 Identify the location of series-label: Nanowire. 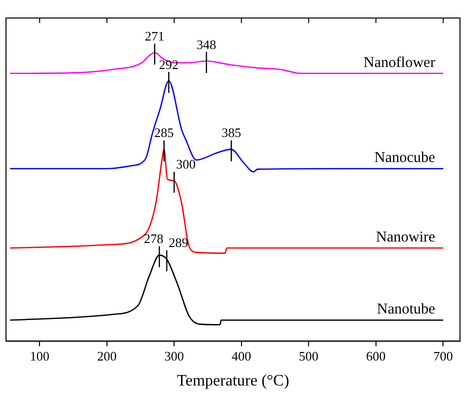
(406, 237).